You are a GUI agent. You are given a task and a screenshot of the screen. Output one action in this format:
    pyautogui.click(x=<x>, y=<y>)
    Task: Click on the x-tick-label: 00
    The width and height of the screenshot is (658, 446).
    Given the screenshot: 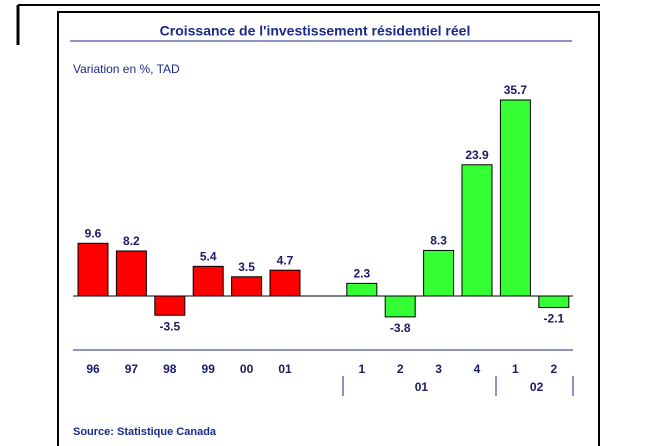 What is the action you would take?
    pyautogui.click(x=247, y=369)
    